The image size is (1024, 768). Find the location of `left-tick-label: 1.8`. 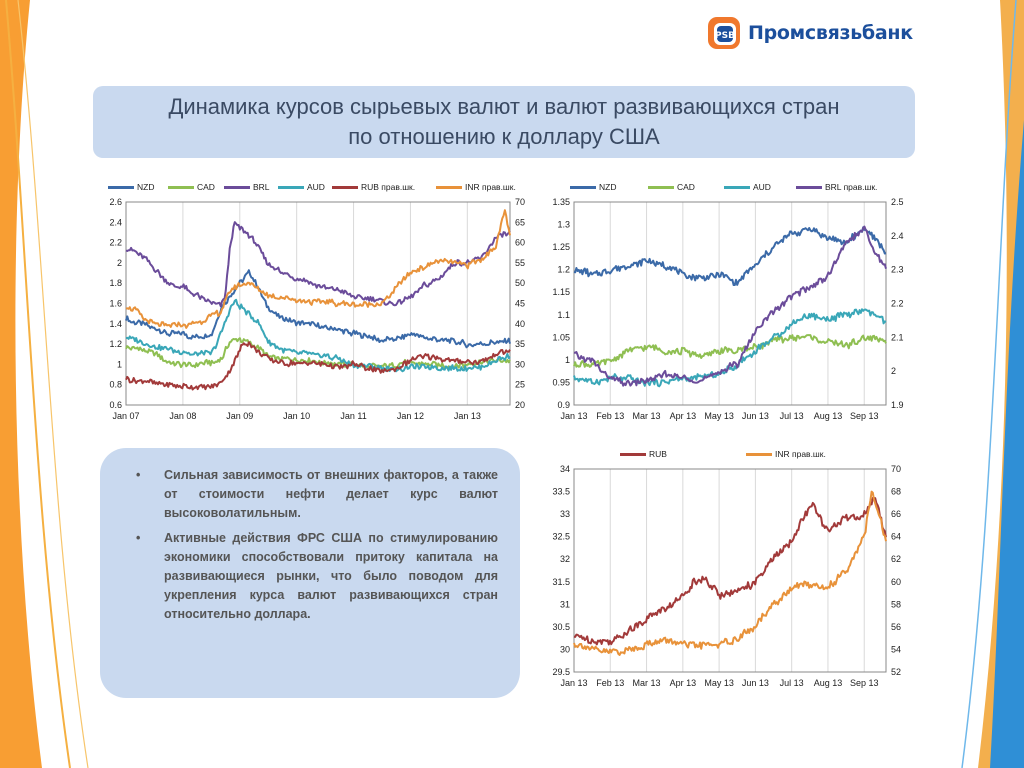

left-tick-label: 1.8 is located at coordinates (115, 283).